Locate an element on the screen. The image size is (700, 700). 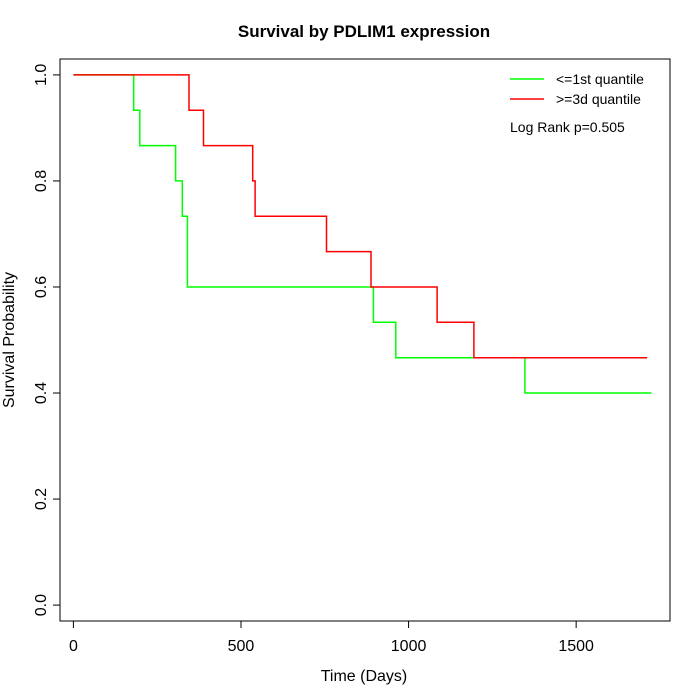
y-tick-label: 0.8 is located at coordinates (41, 181).